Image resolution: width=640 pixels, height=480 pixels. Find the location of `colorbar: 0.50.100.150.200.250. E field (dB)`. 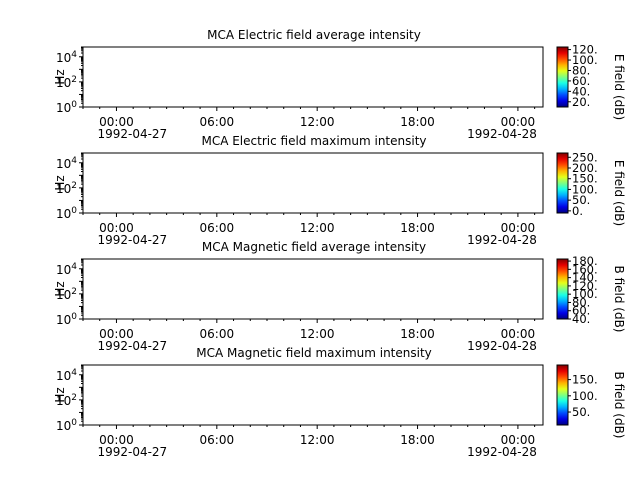

colorbar: 0.50.100.150.200.250. E field (dB) is located at coordinates (591, 188).